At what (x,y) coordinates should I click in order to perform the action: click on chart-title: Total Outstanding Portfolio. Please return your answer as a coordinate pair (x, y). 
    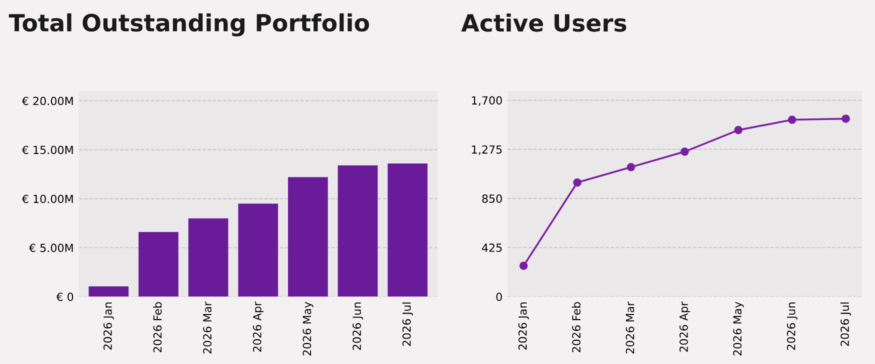
    Looking at the image, I should click on (188, 24).